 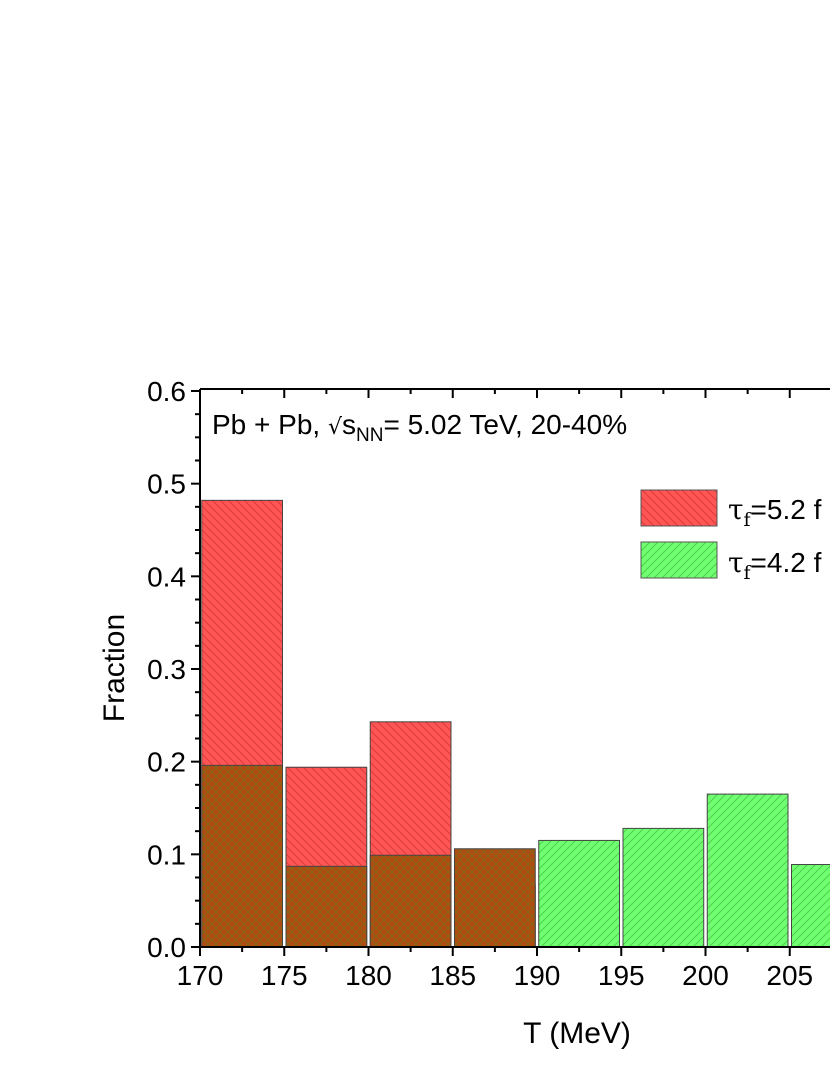 I want to click on y-tick-label-0.0: 0.0, so click(x=166, y=947).